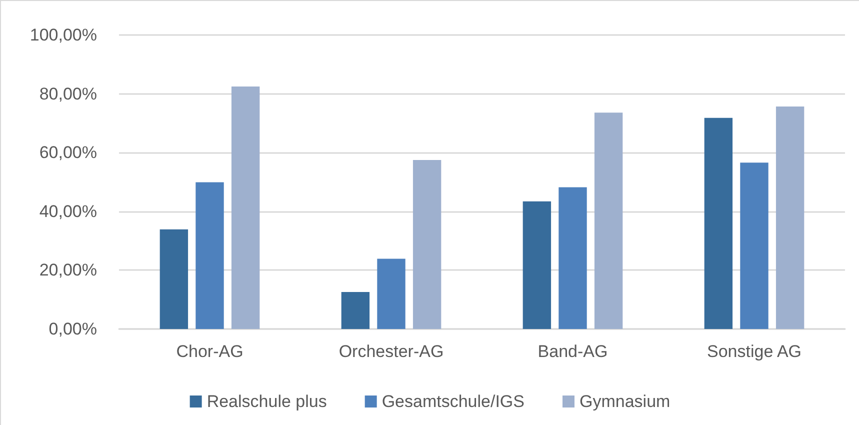 The height and width of the screenshot is (425, 859). I want to click on y-tick-label: 40,00%, so click(68, 211).